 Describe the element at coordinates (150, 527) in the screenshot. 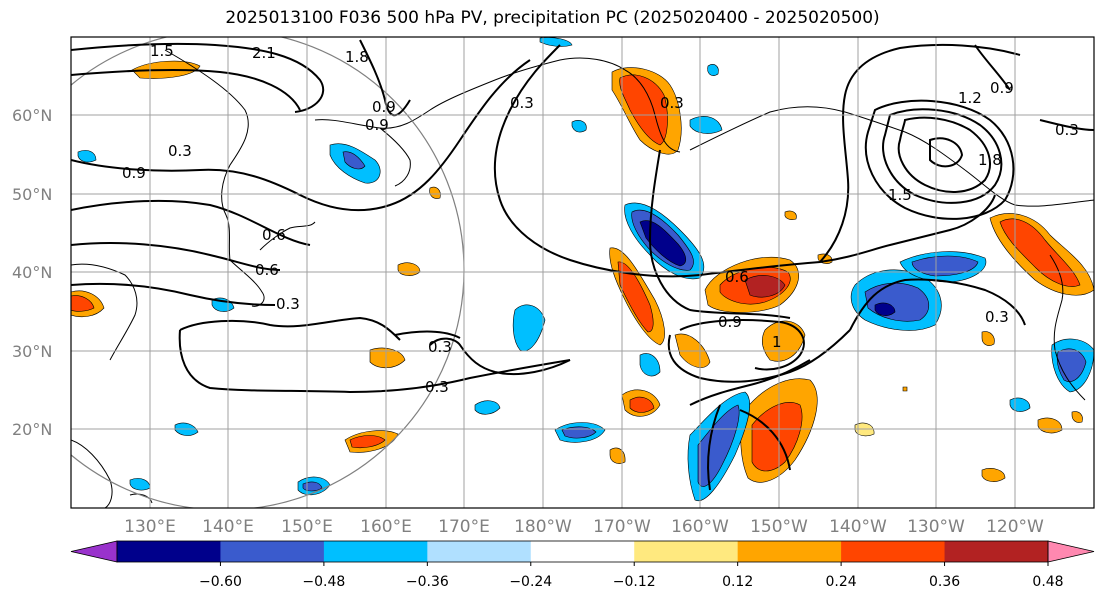

I see `lon-label: 130°E` at that location.